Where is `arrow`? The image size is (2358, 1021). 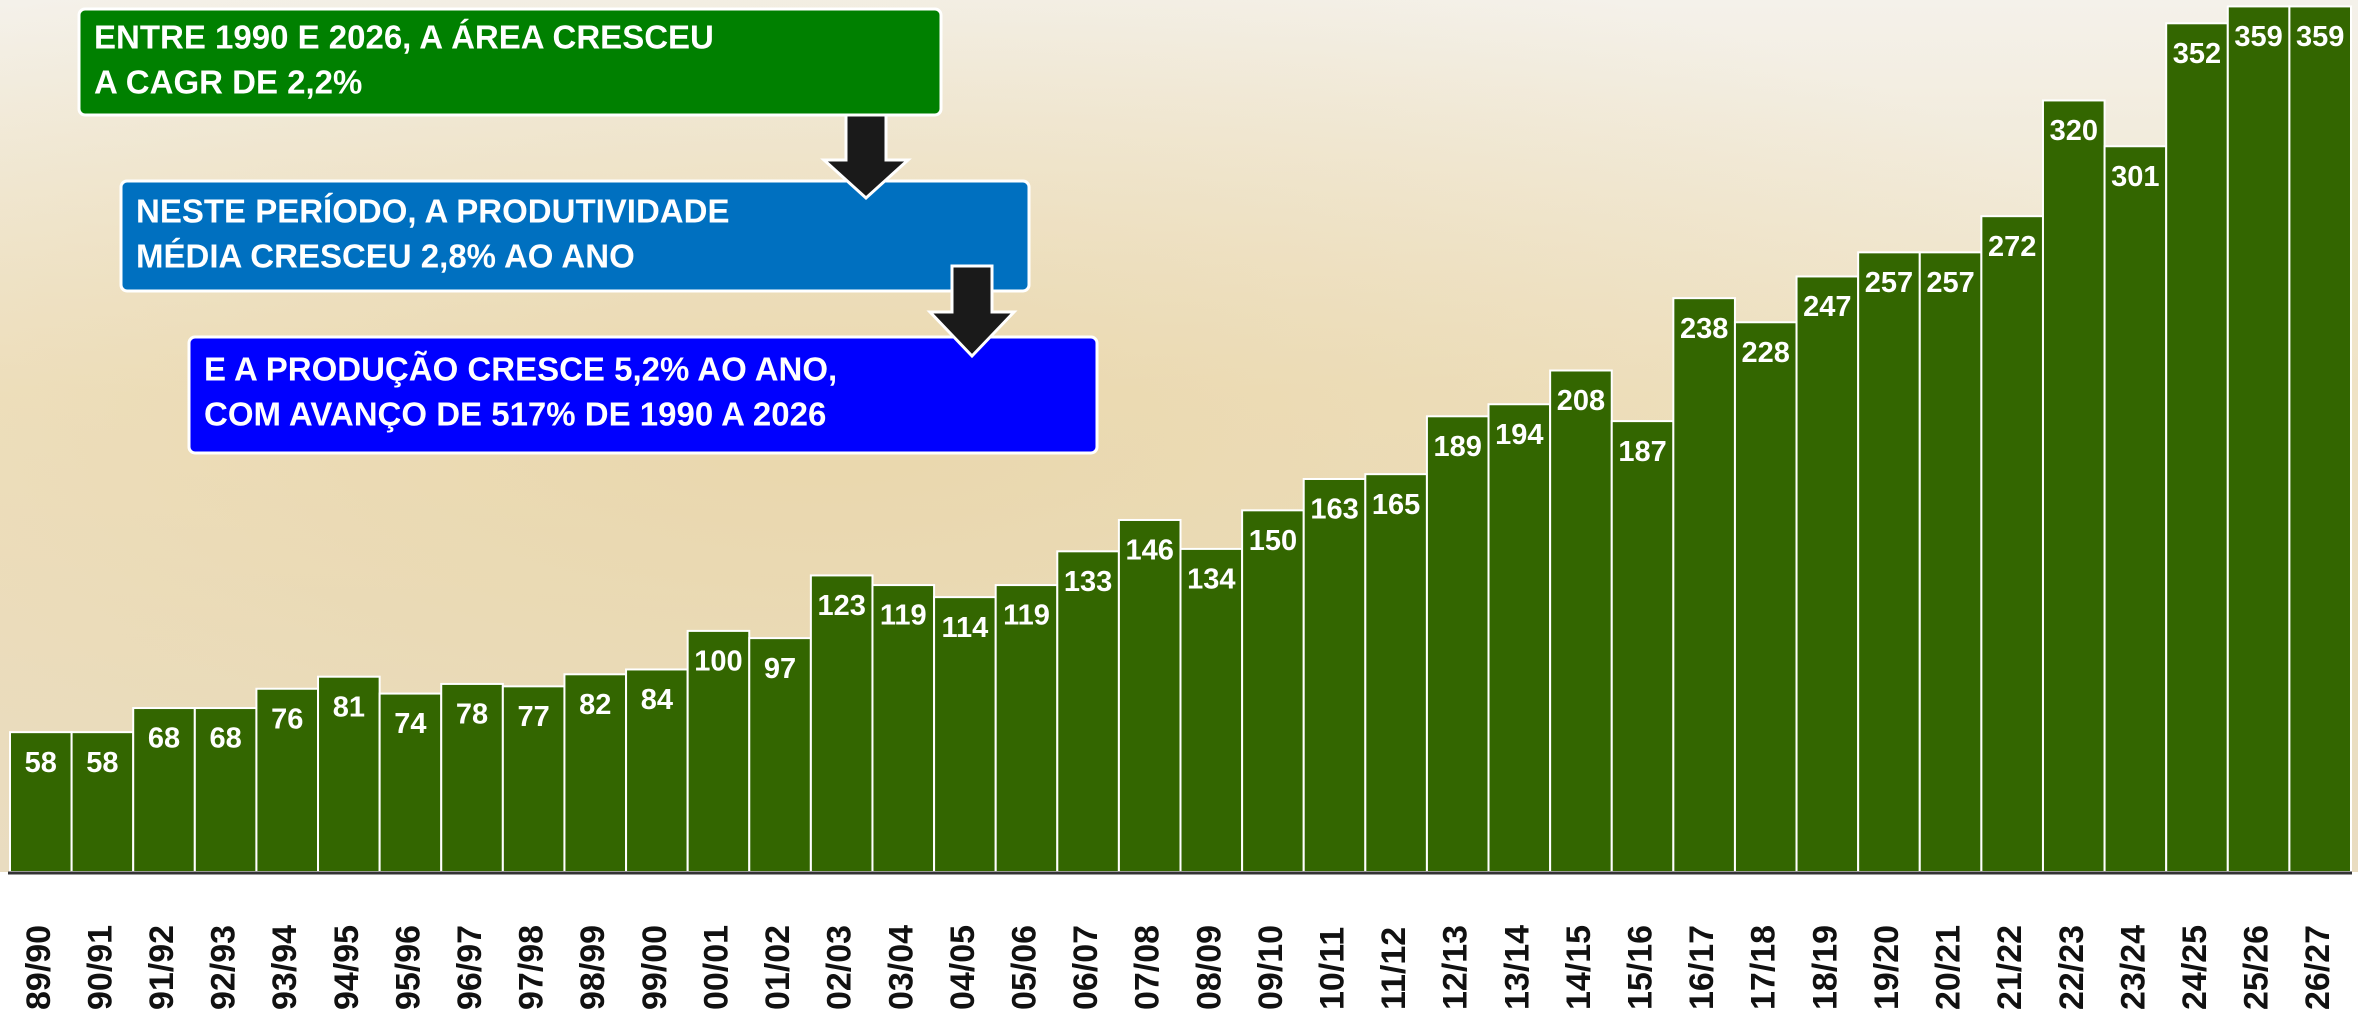 arrow is located at coordinates (972, 311).